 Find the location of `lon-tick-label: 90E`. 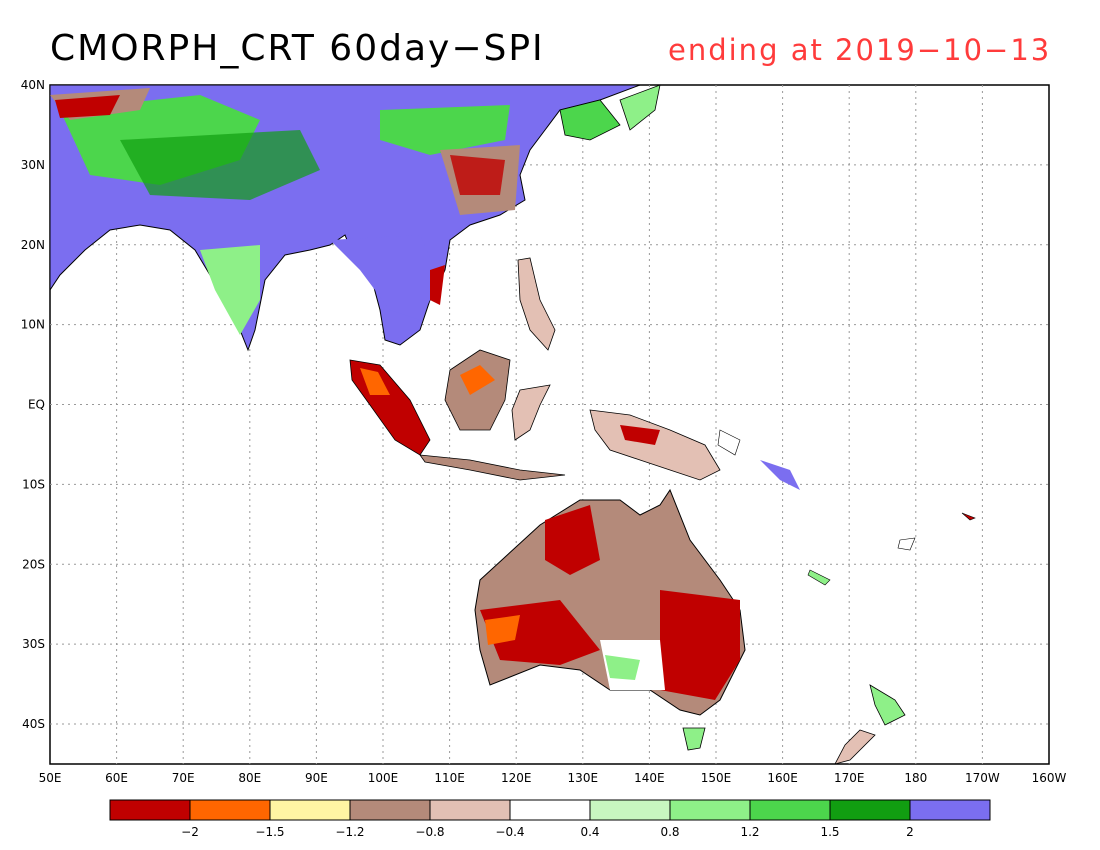

lon-tick-label: 90E is located at coordinates (316, 778).